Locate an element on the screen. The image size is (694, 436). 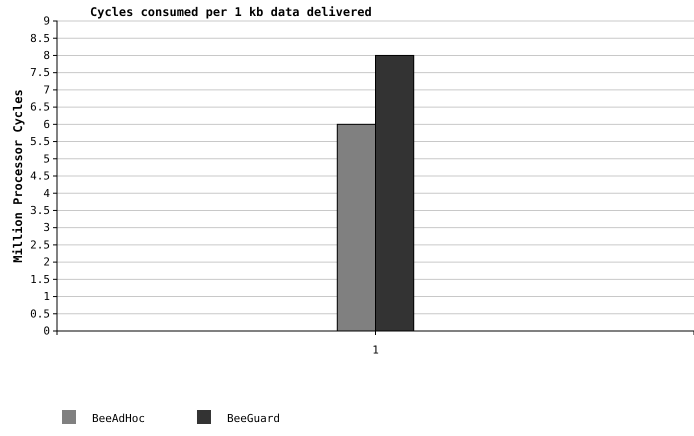
y-tick-label: 4.5 is located at coordinates (40, 176).